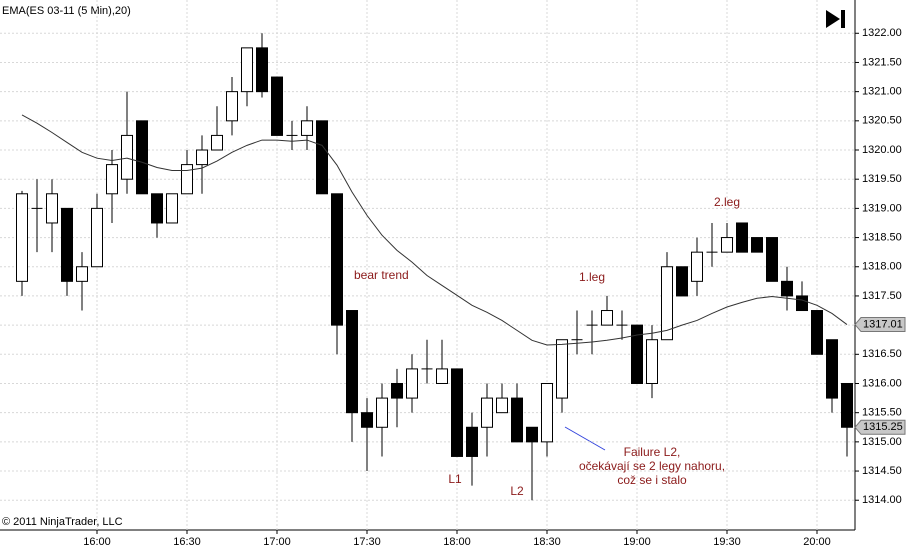 Image resolution: width=907 pixels, height=551 pixels. I want to click on y-tick-label: 1318.00, so click(882, 267).